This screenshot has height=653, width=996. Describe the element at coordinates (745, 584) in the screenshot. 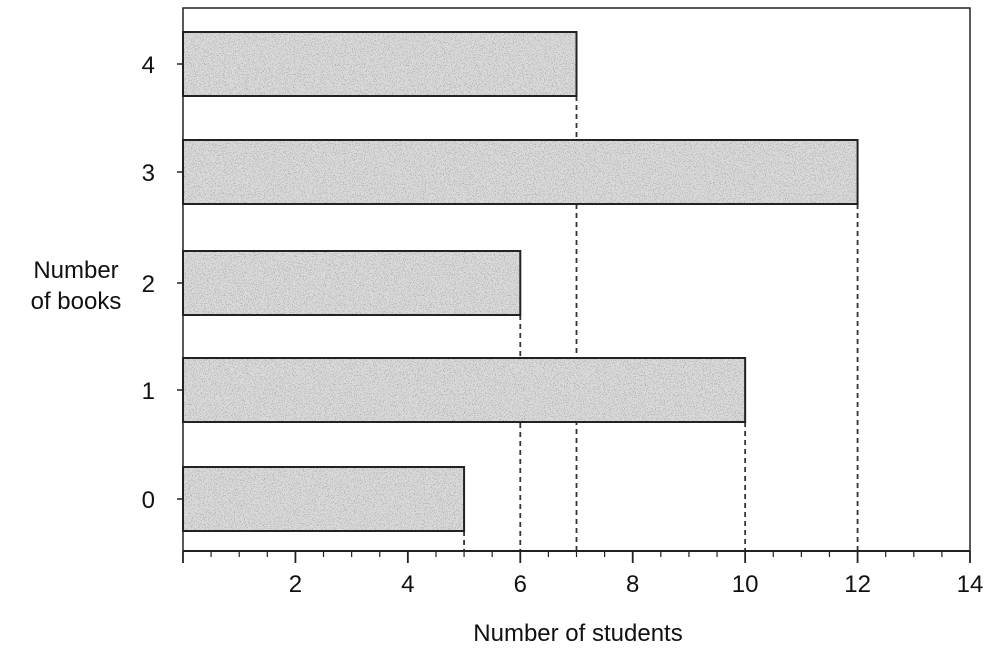

I see `x-tick-label-10: 10` at that location.